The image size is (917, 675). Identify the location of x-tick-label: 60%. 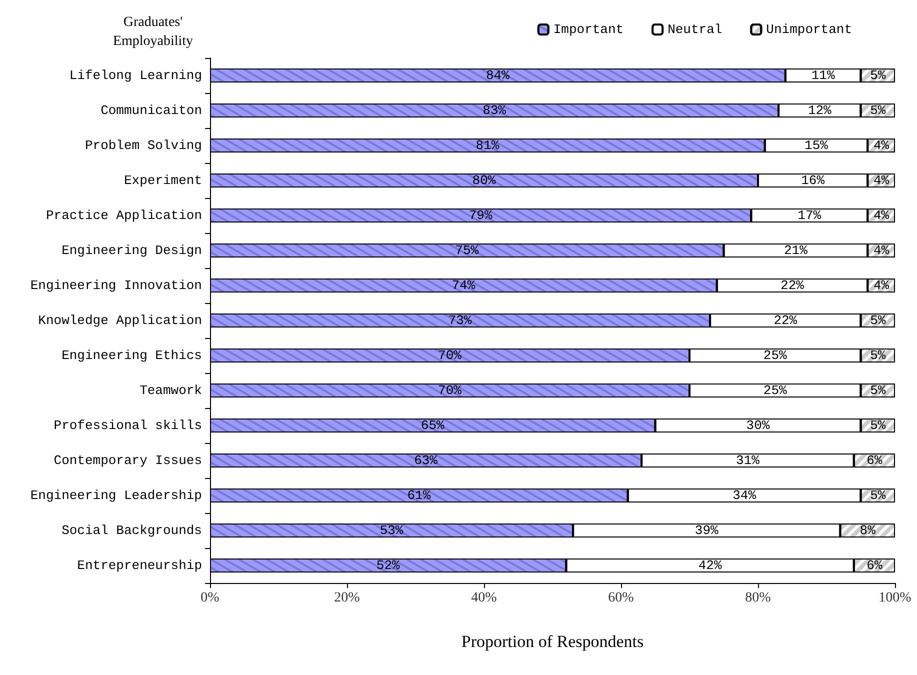
(621, 598).